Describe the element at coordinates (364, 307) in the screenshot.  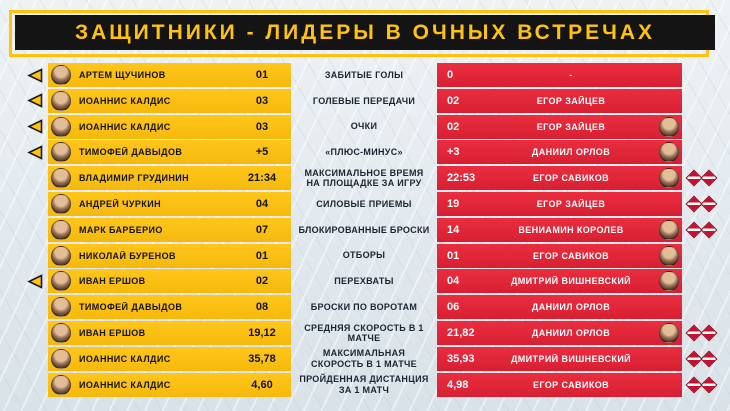
I see `stat-category-label: БРОСКИ ПО ВОРОТАМ` at that location.